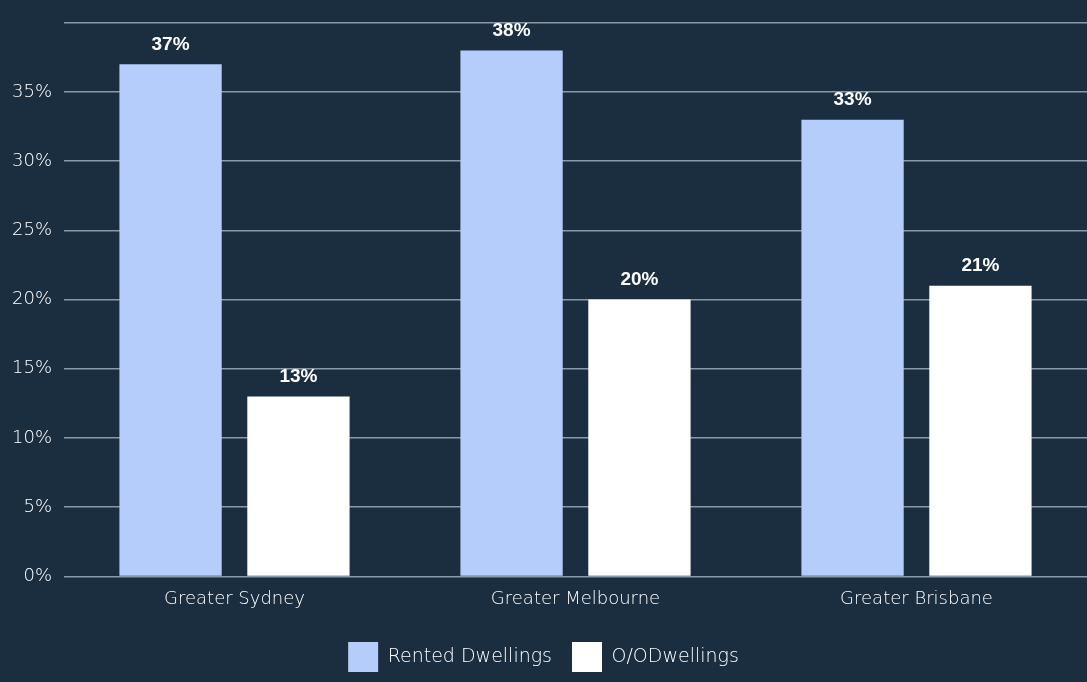  What do you see at coordinates (32, 367) in the screenshot?
I see `y-tick-label: 15%` at bounding box center [32, 367].